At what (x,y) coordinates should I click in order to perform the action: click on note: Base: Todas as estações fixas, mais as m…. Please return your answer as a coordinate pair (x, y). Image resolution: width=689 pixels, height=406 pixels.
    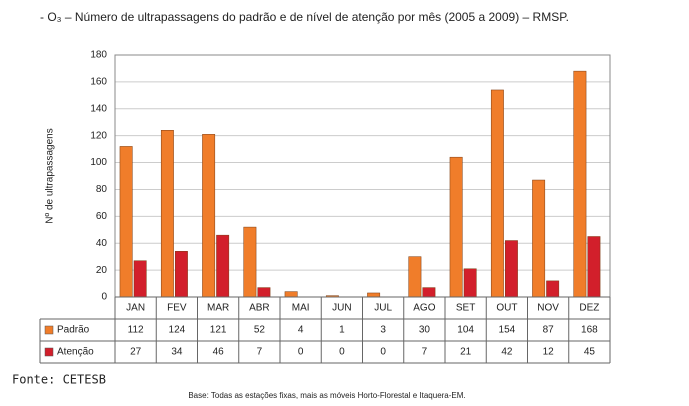
    Looking at the image, I should click on (326, 395).